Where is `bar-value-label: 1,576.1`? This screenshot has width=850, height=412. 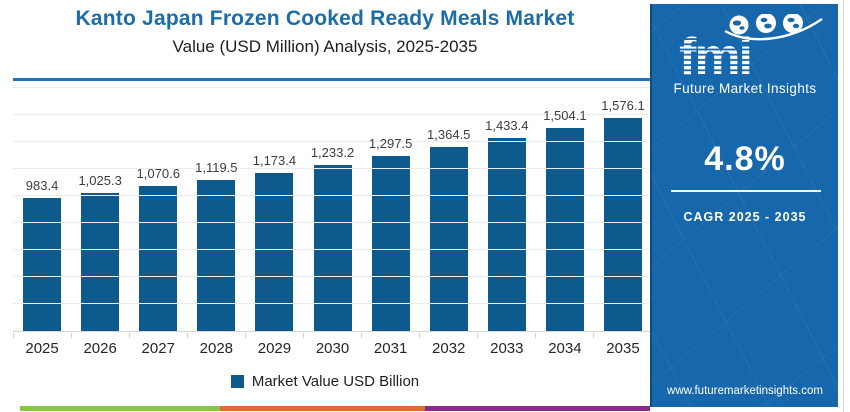
bar-value-label: 1,576.1 is located at coordinates (623, 106).